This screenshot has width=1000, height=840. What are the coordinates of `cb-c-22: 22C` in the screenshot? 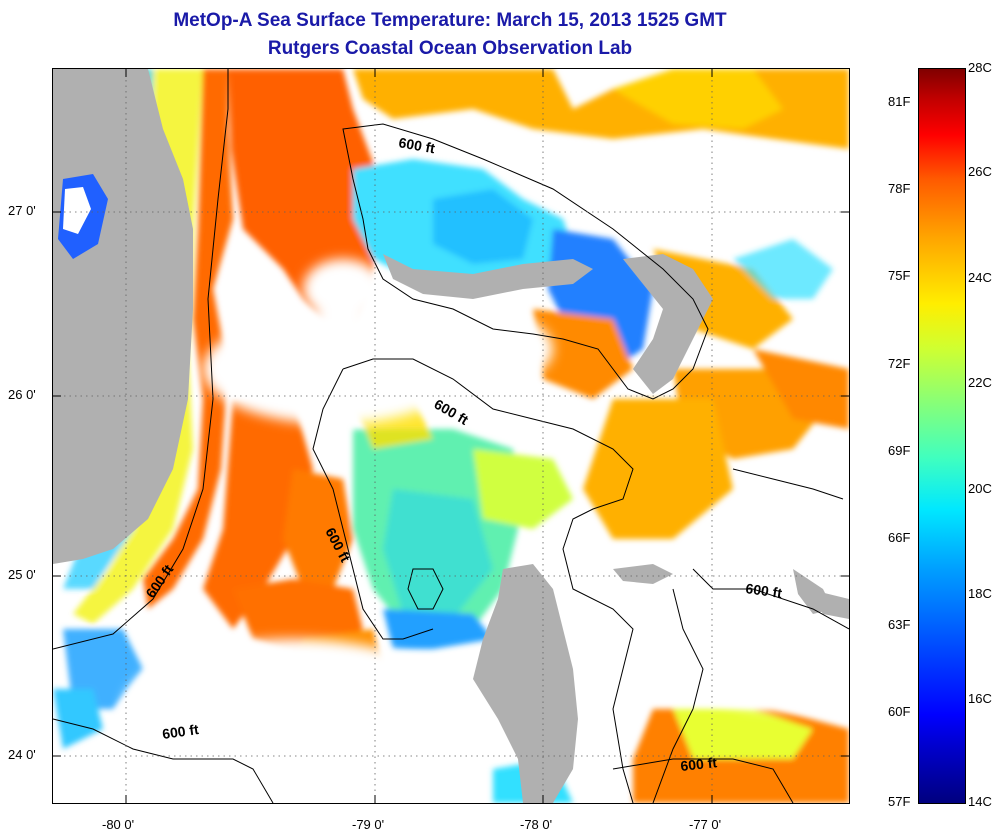 It's located at (980, 382).